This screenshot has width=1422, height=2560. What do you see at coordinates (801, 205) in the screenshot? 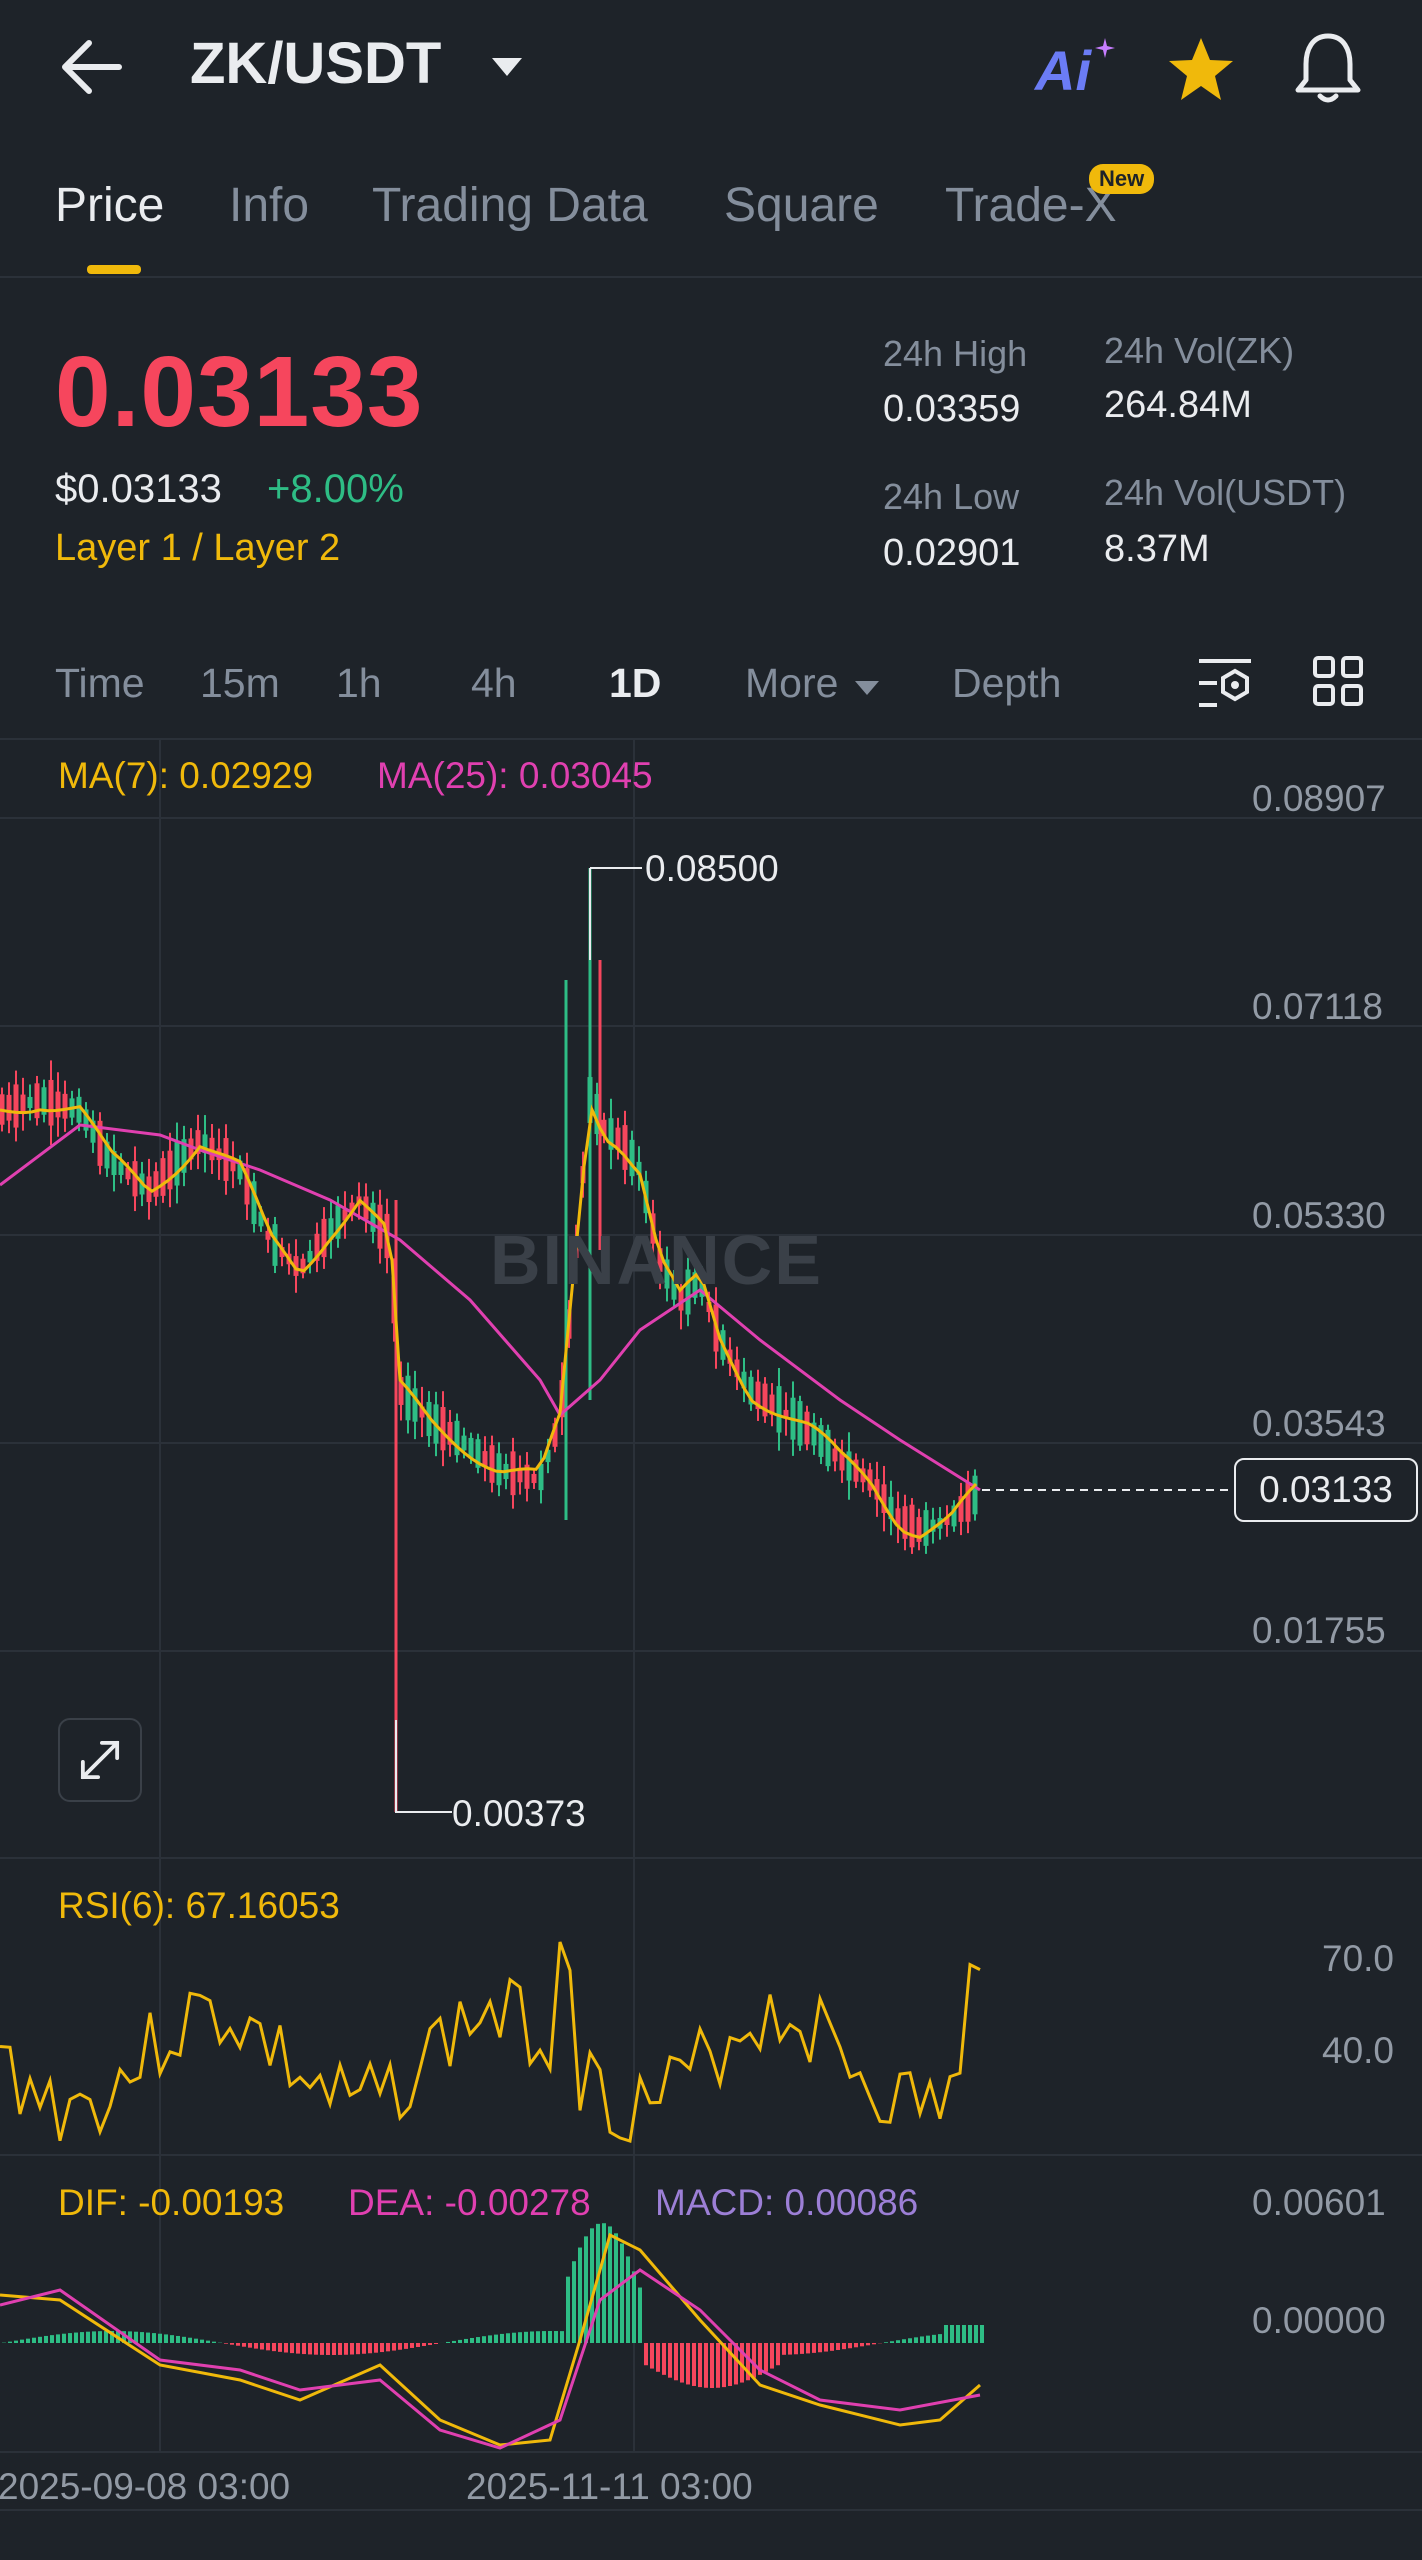
I see `tab-square: Square` at bounding box center [801, 205].